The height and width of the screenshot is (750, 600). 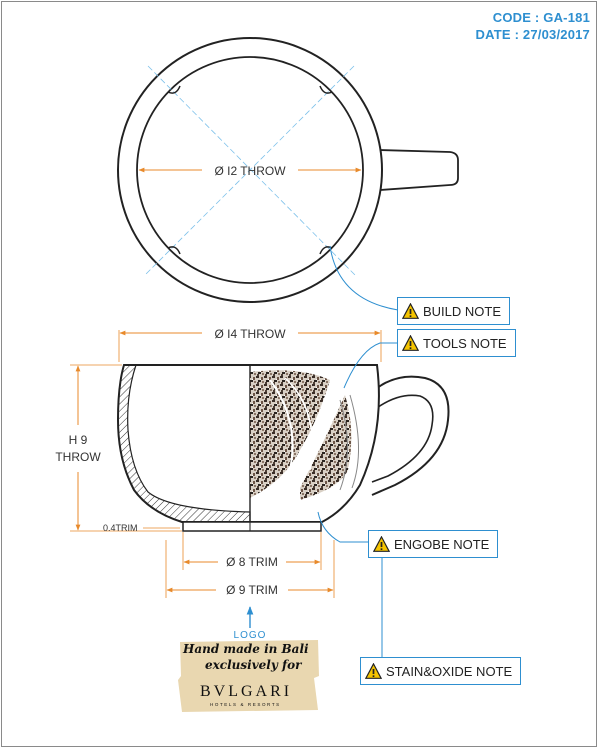 What do you see at coordinates (245, 704) in the screenshot?
I see `logo-brand-sub: HOTELS & RESORTS` at bounding box center [245, 704].